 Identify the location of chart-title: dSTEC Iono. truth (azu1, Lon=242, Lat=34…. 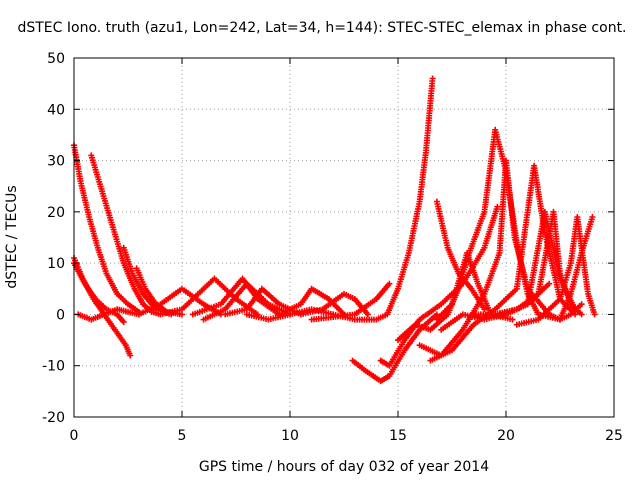
(321, 28).